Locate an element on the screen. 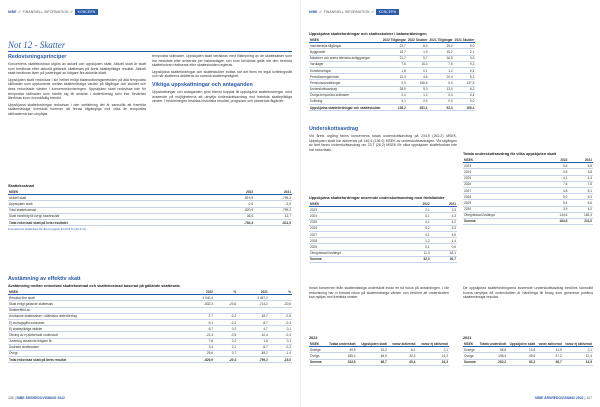  cell: Maskiner och andra tekniska anläggningar is located at coordinates (345, 58).